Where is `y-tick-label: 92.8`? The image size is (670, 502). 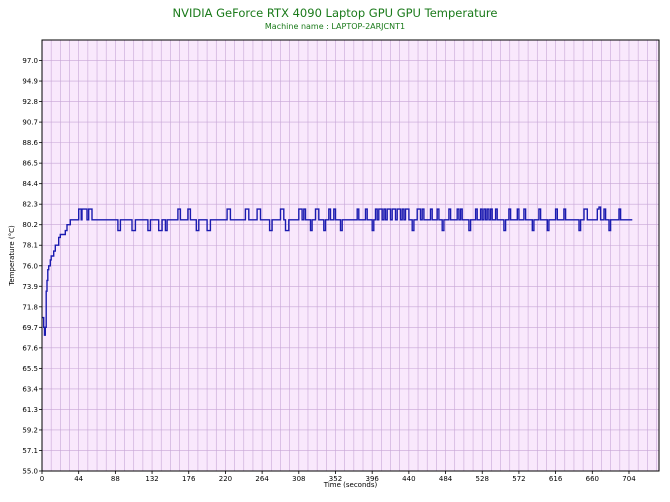 y-tick-label: 92.8 is located at coordinates (30, 102).